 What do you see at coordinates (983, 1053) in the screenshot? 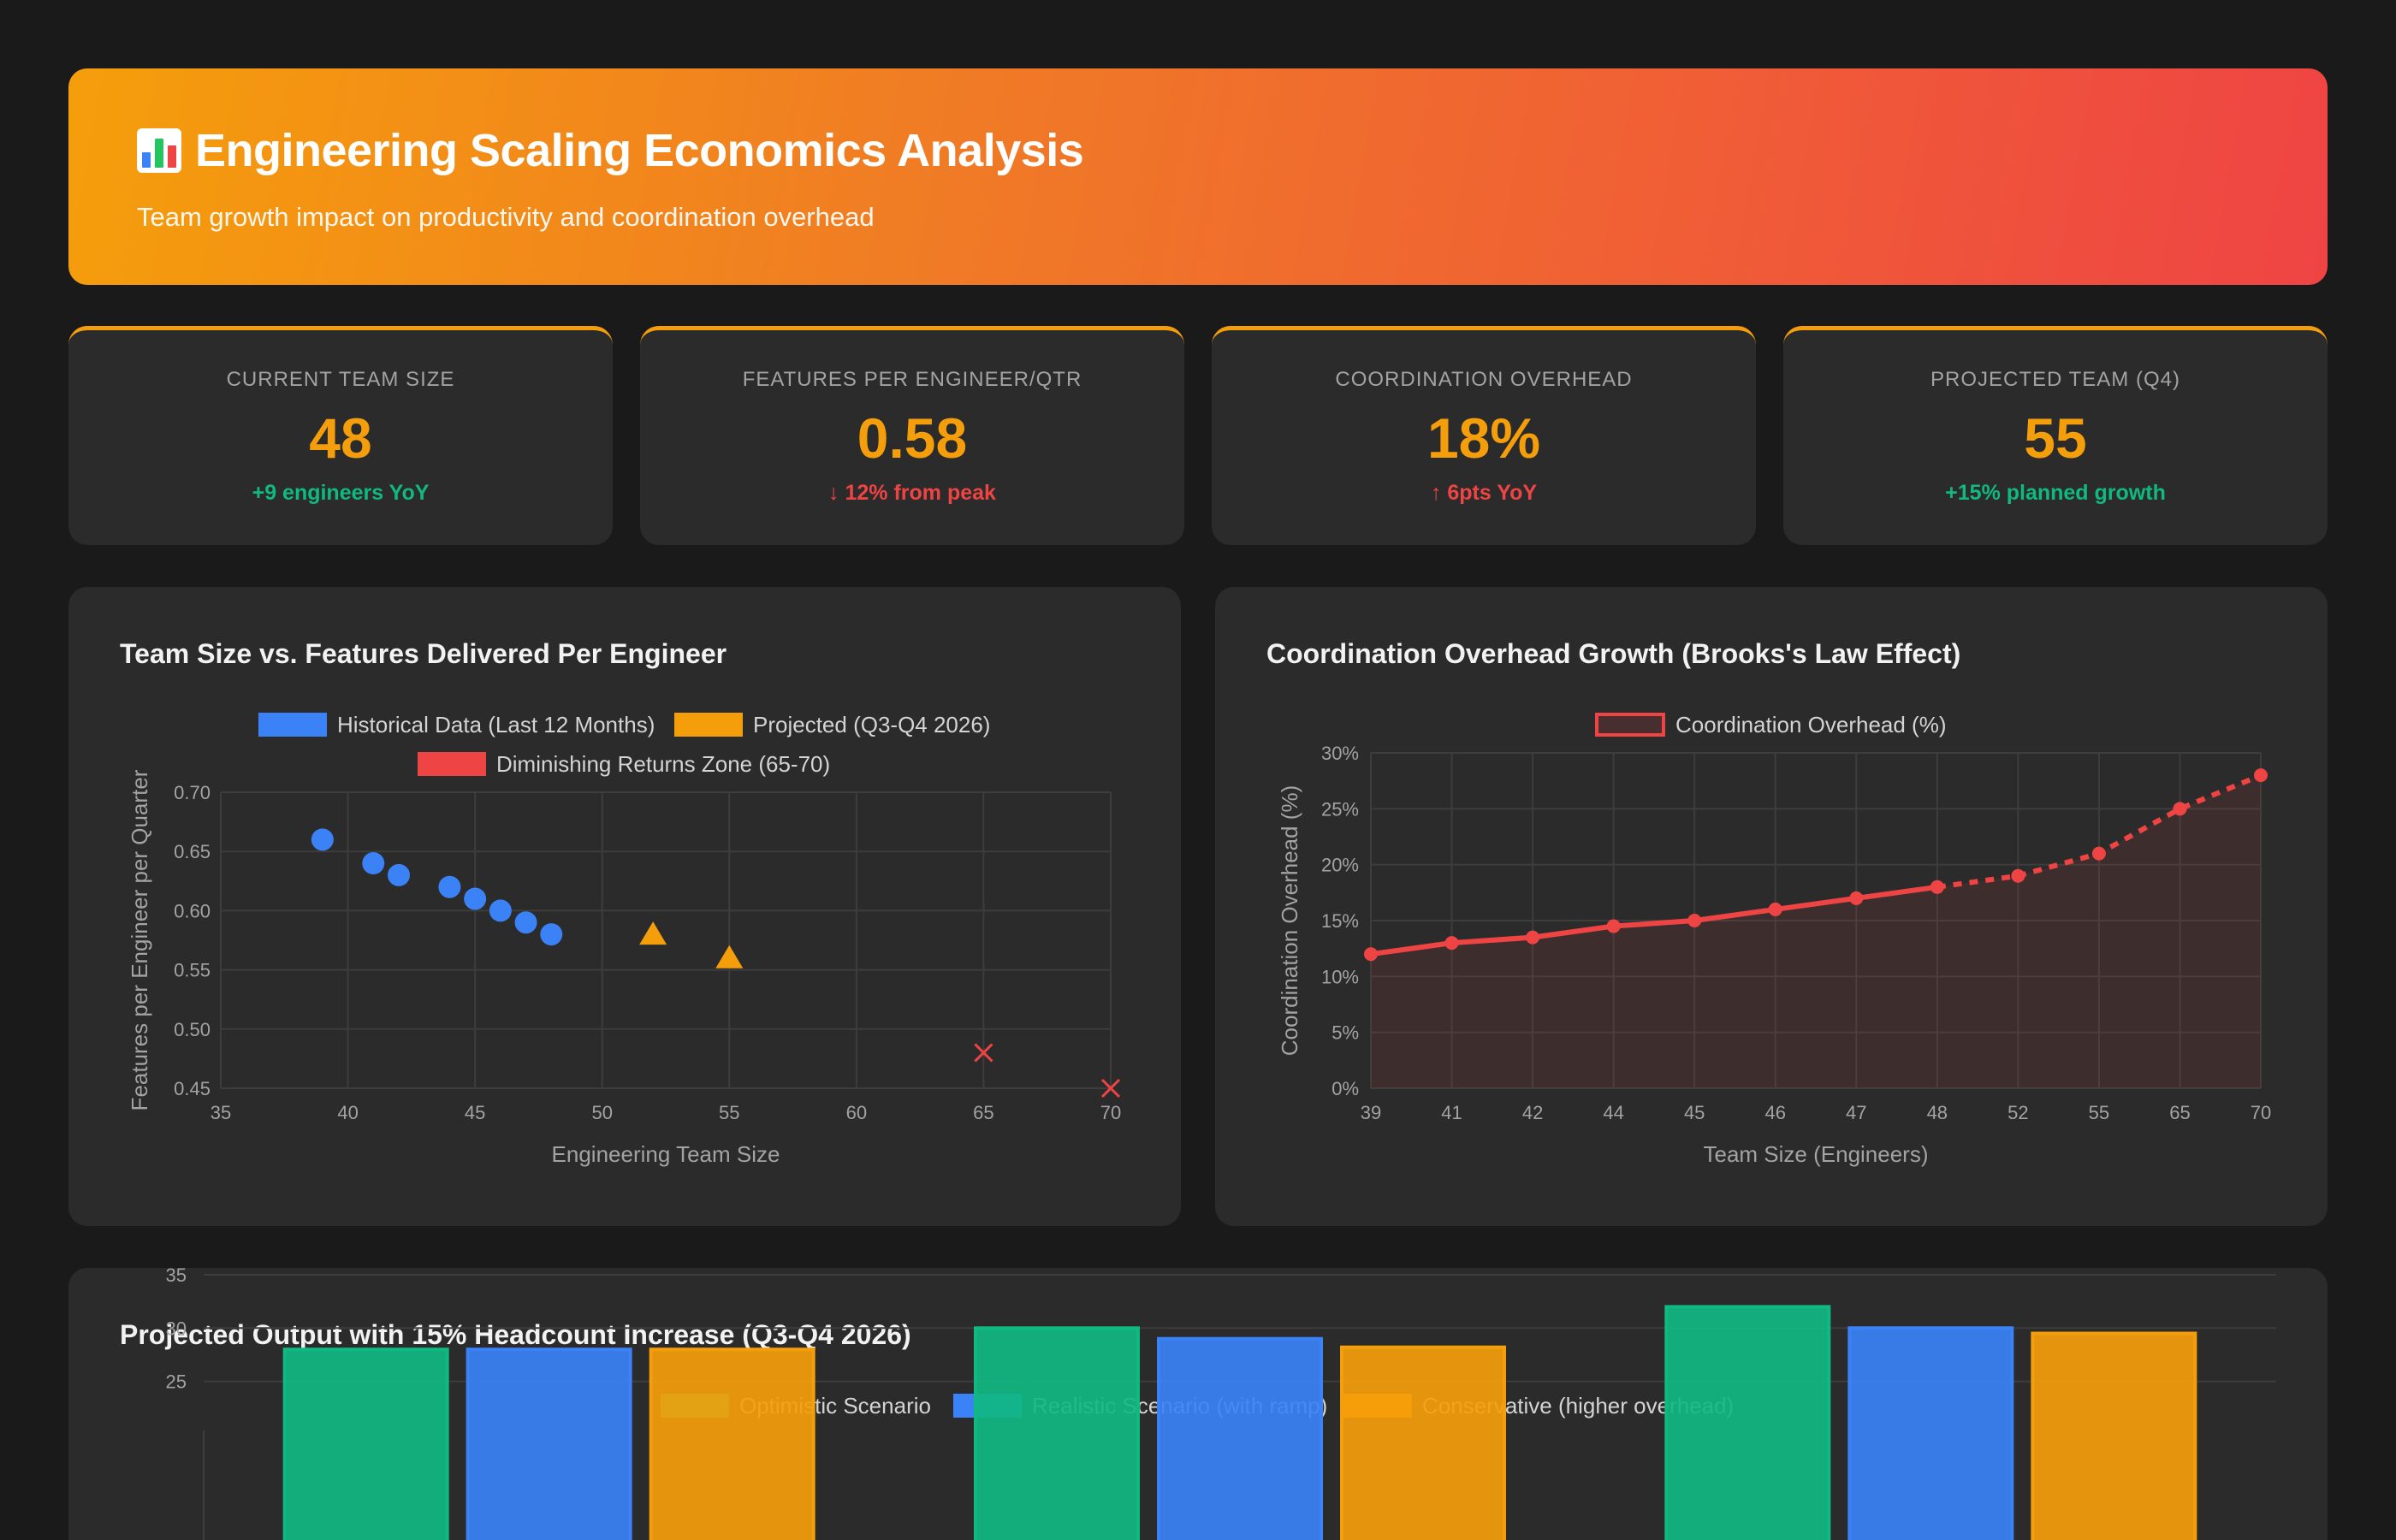
I see `diminishing-returns-point` at bounding box center [983, 1053].